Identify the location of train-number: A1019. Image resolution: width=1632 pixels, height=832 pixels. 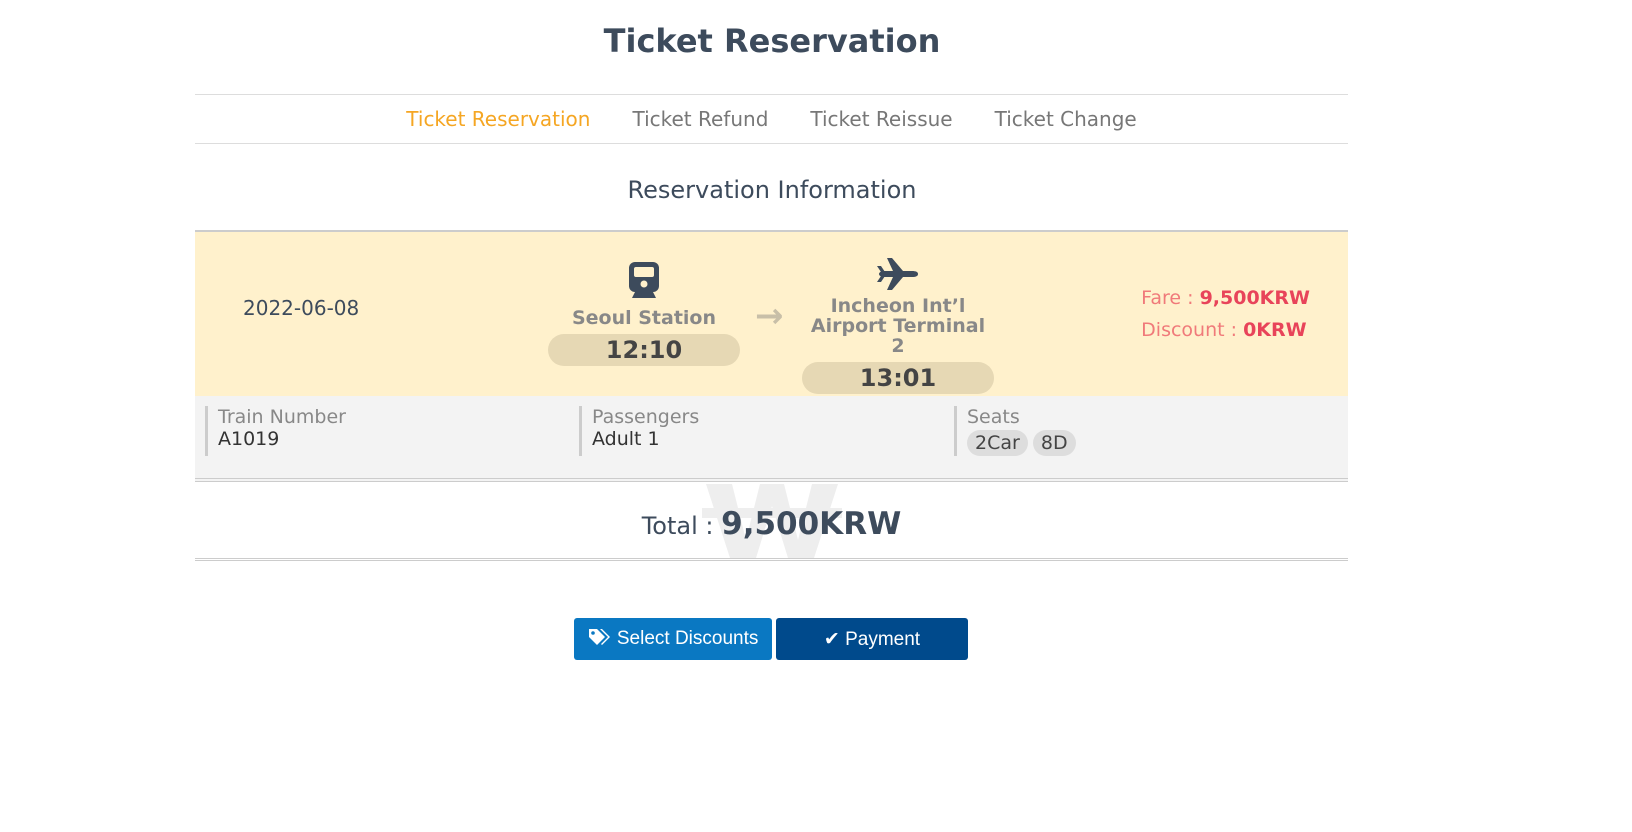
(249, 439).